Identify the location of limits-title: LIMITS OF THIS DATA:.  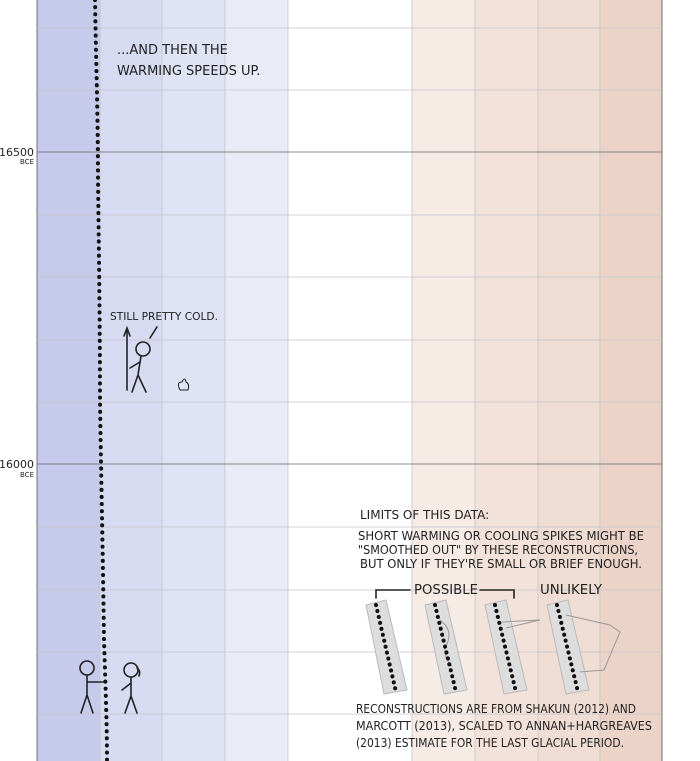
(424, 515).